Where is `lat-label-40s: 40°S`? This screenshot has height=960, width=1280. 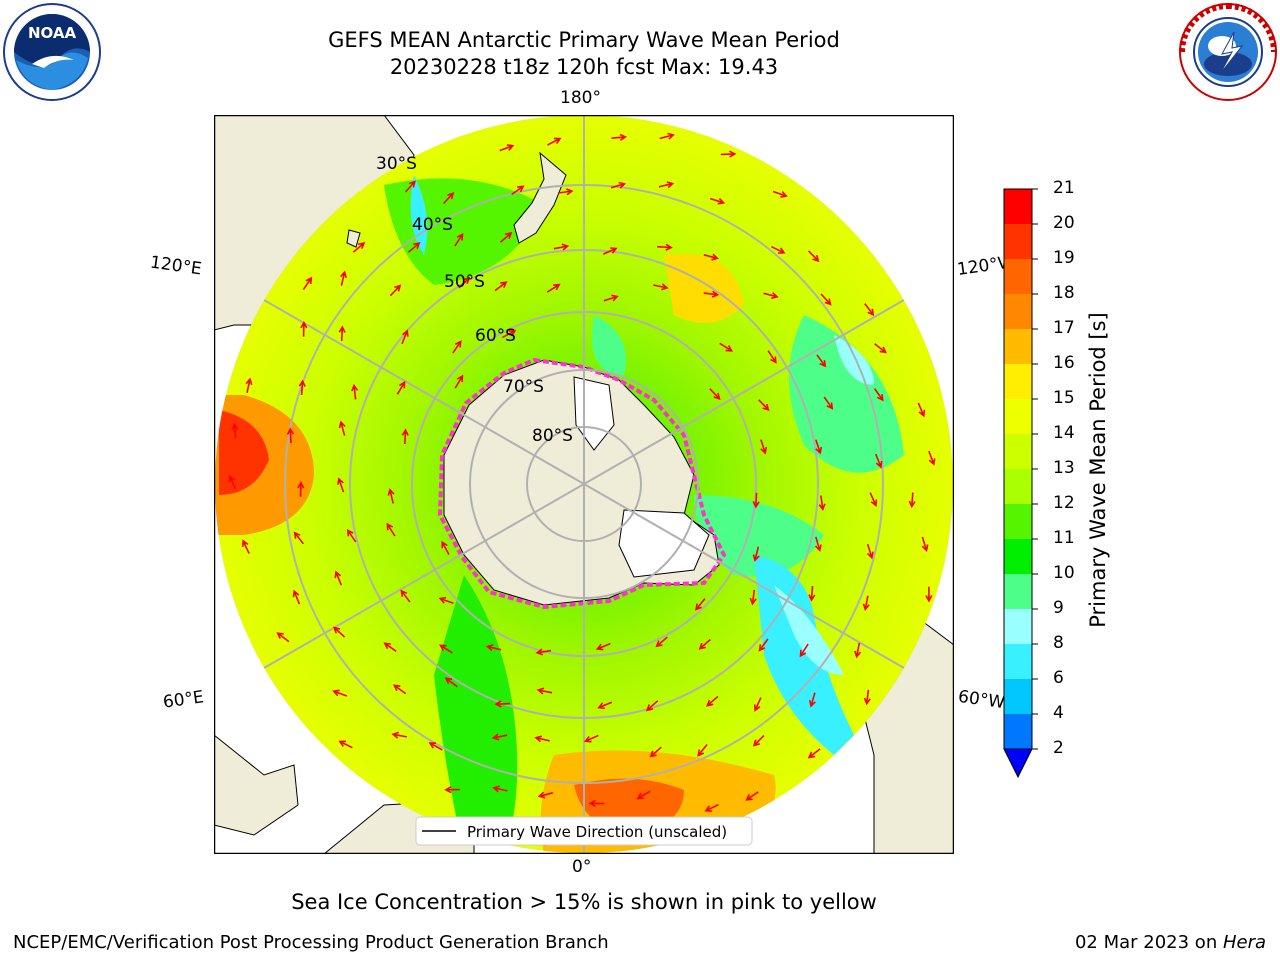
lat-label-40s: 40°S is located at coordinates (432, 225).